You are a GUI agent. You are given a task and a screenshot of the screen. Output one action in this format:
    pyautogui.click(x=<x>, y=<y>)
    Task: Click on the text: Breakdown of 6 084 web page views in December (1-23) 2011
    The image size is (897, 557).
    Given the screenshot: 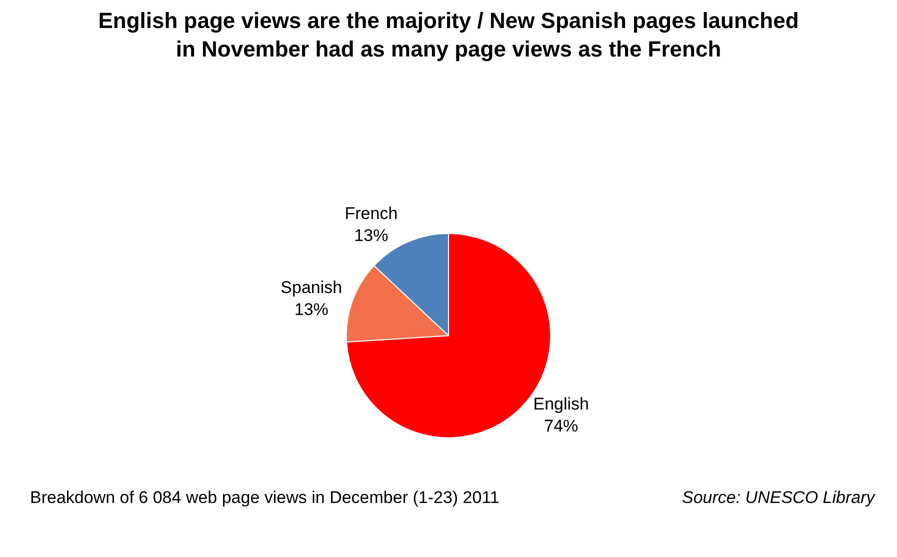 What is the action you would take?
    pyautogui.click(x=265, y=497)
    